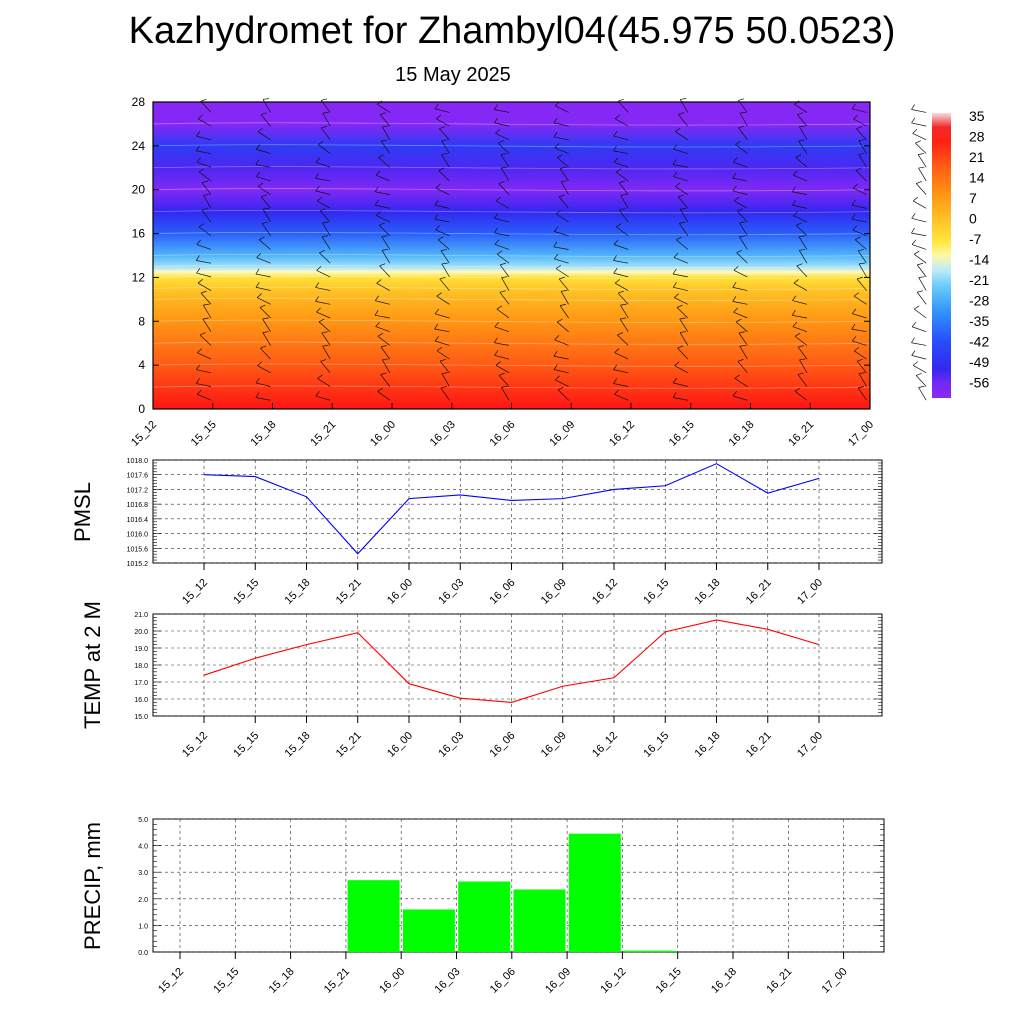 Image resolution: width=1024 pixels, height=1024 pixels. What do you see at coordinates (511, 272) in the screenshot?
I see `isotherm-line` at bounding box center [511, 272].